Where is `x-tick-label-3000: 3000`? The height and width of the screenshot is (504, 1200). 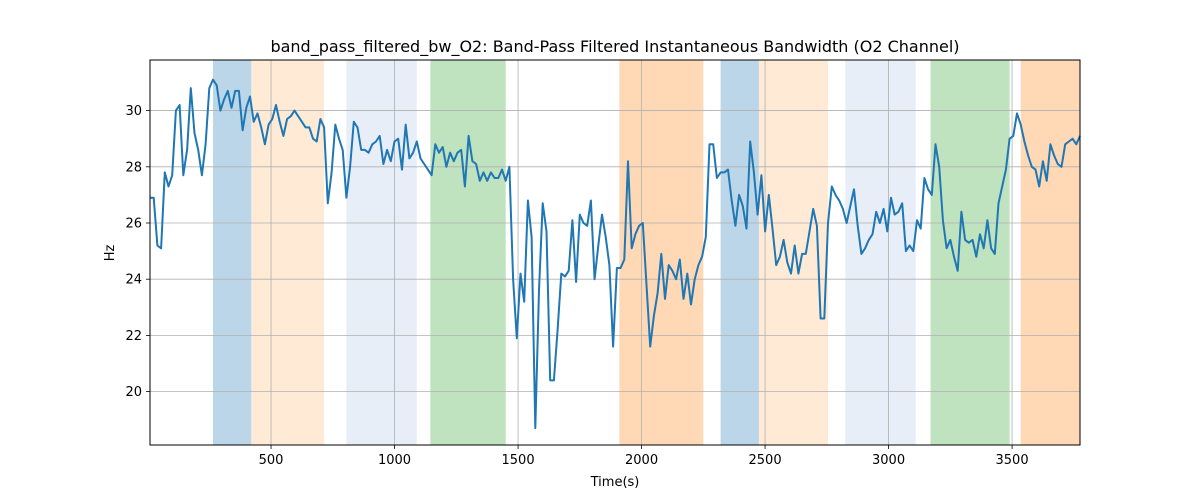 x-tick-label-3000: 3000 is located at coordinates (888, 460).